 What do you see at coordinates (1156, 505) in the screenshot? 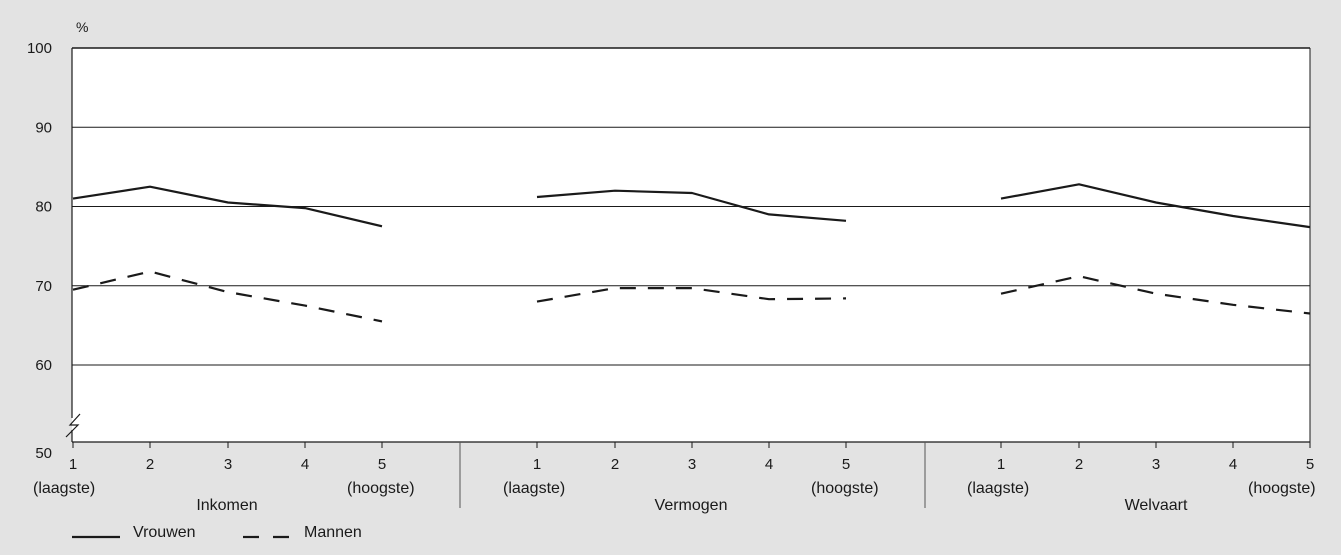
I see `group-label: Welvaart` at bounding box center [1156, 505].